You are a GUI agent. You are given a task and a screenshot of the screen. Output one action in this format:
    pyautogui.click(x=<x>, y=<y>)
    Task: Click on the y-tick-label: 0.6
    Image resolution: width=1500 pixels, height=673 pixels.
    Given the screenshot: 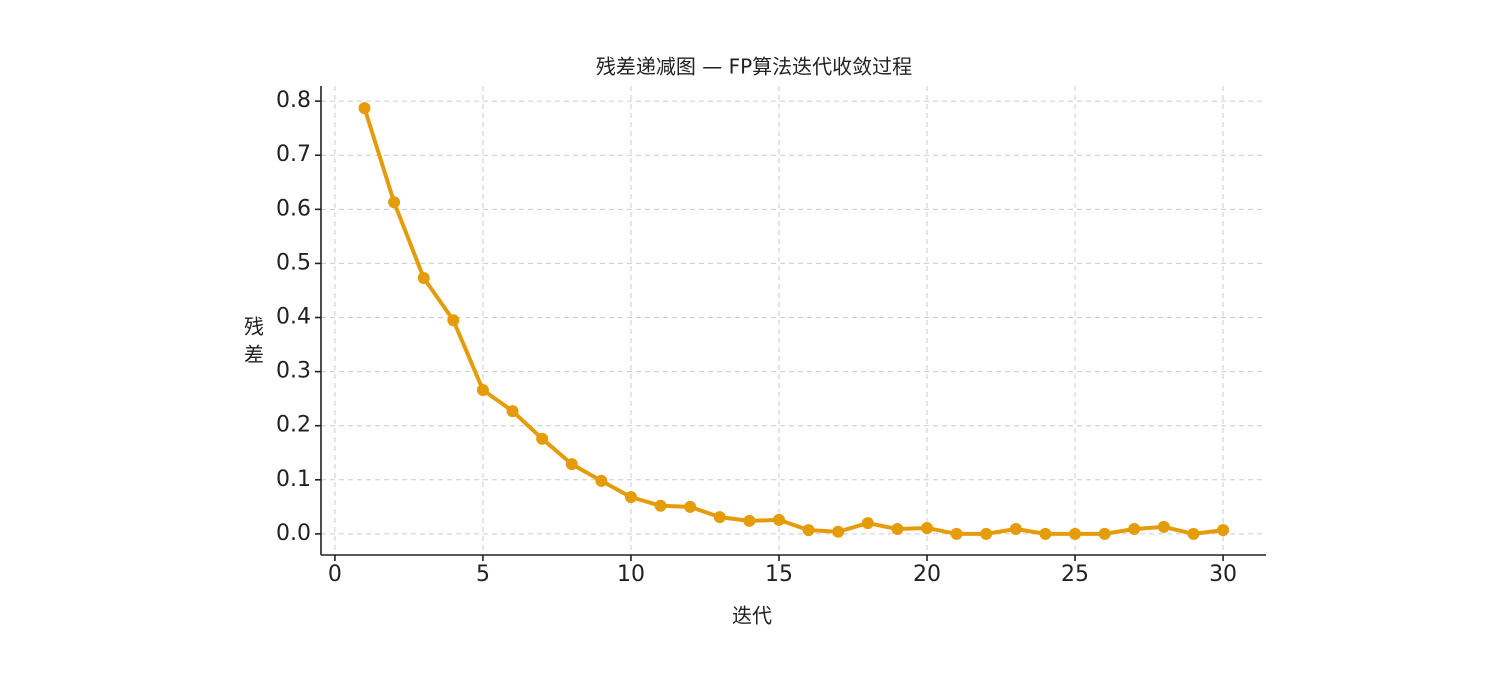 What is the action you would take?
    pyautogui.click(x=293, y=208)
    